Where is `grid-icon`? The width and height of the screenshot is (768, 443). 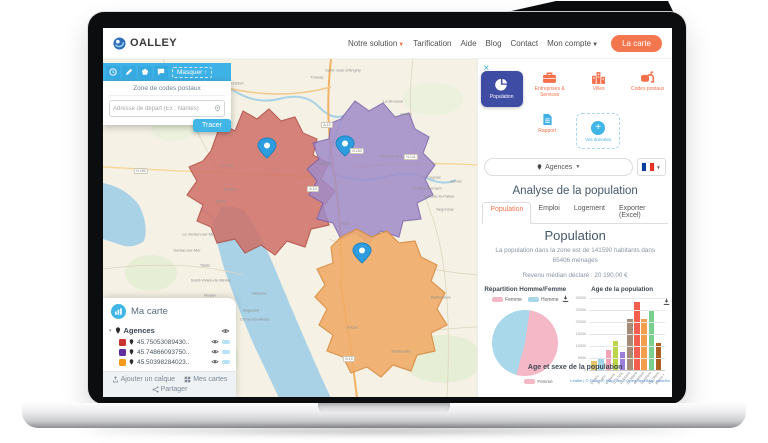 grid-icon is located at coordinates (187, 379).